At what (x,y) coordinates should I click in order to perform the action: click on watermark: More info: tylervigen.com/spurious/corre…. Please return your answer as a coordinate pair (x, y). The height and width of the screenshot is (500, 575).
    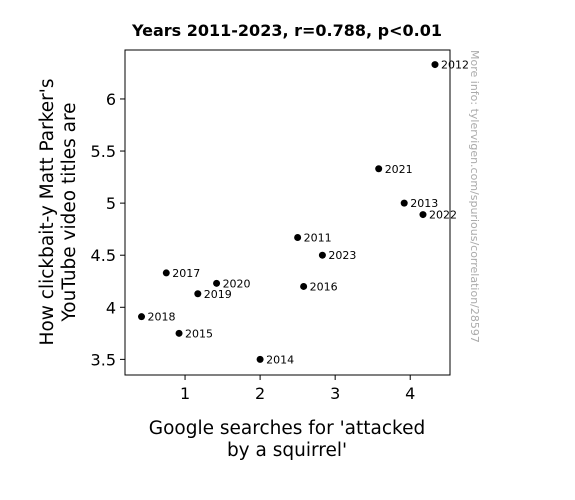
    Looking at the image, I should click on (474, 196).